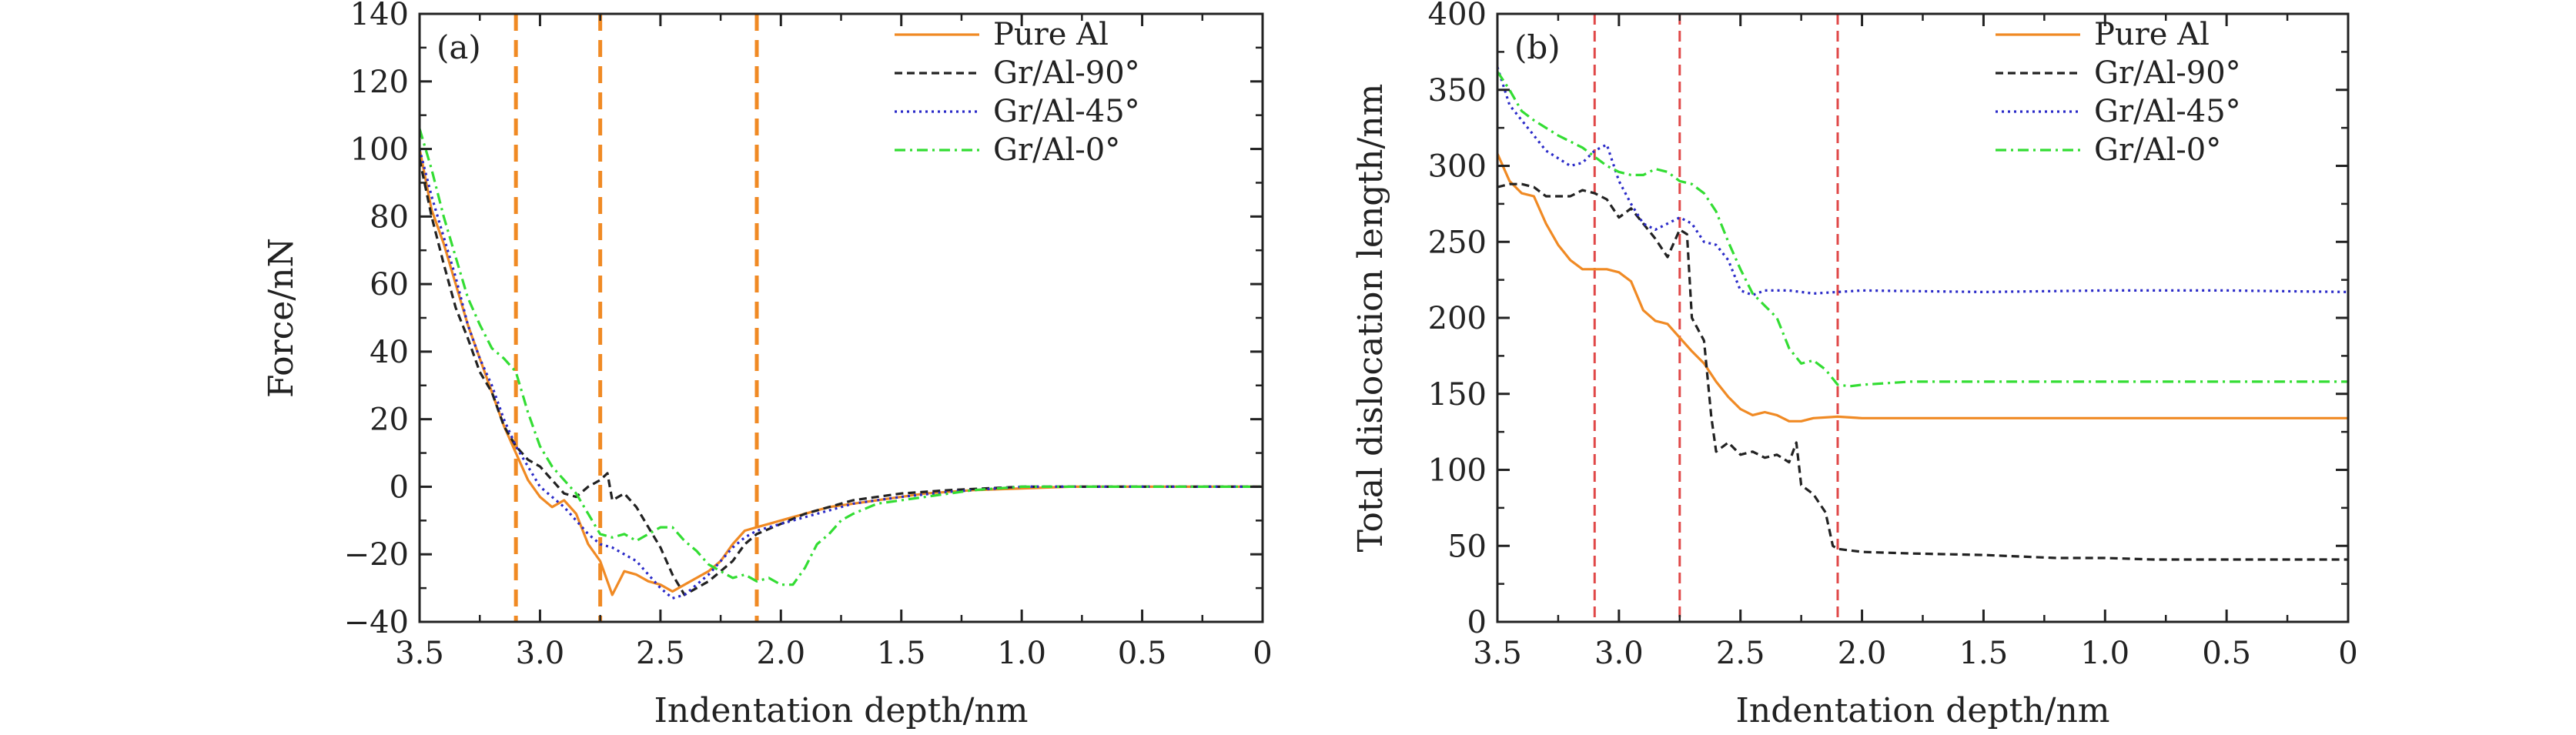 The width and height of the screenshot is (2576, 735). Describe the element at coordinates (459, 47) in the screenshot. I see `panel-label: (a)` at that location.